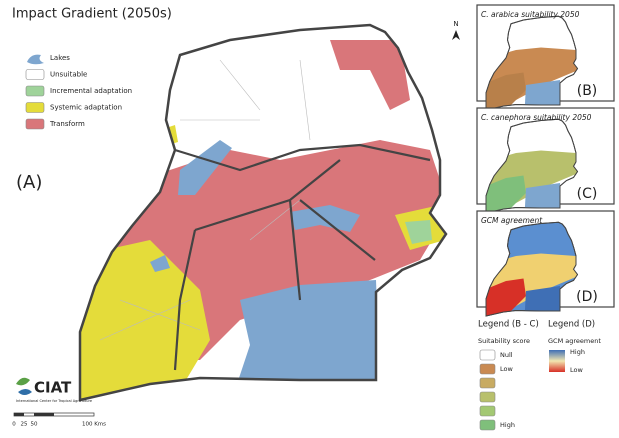  What do you see at coordinates (536, 117) in the screenshot?
I see `inset-title: C. canephora suitability 2050` at bounding box center [536, 117].